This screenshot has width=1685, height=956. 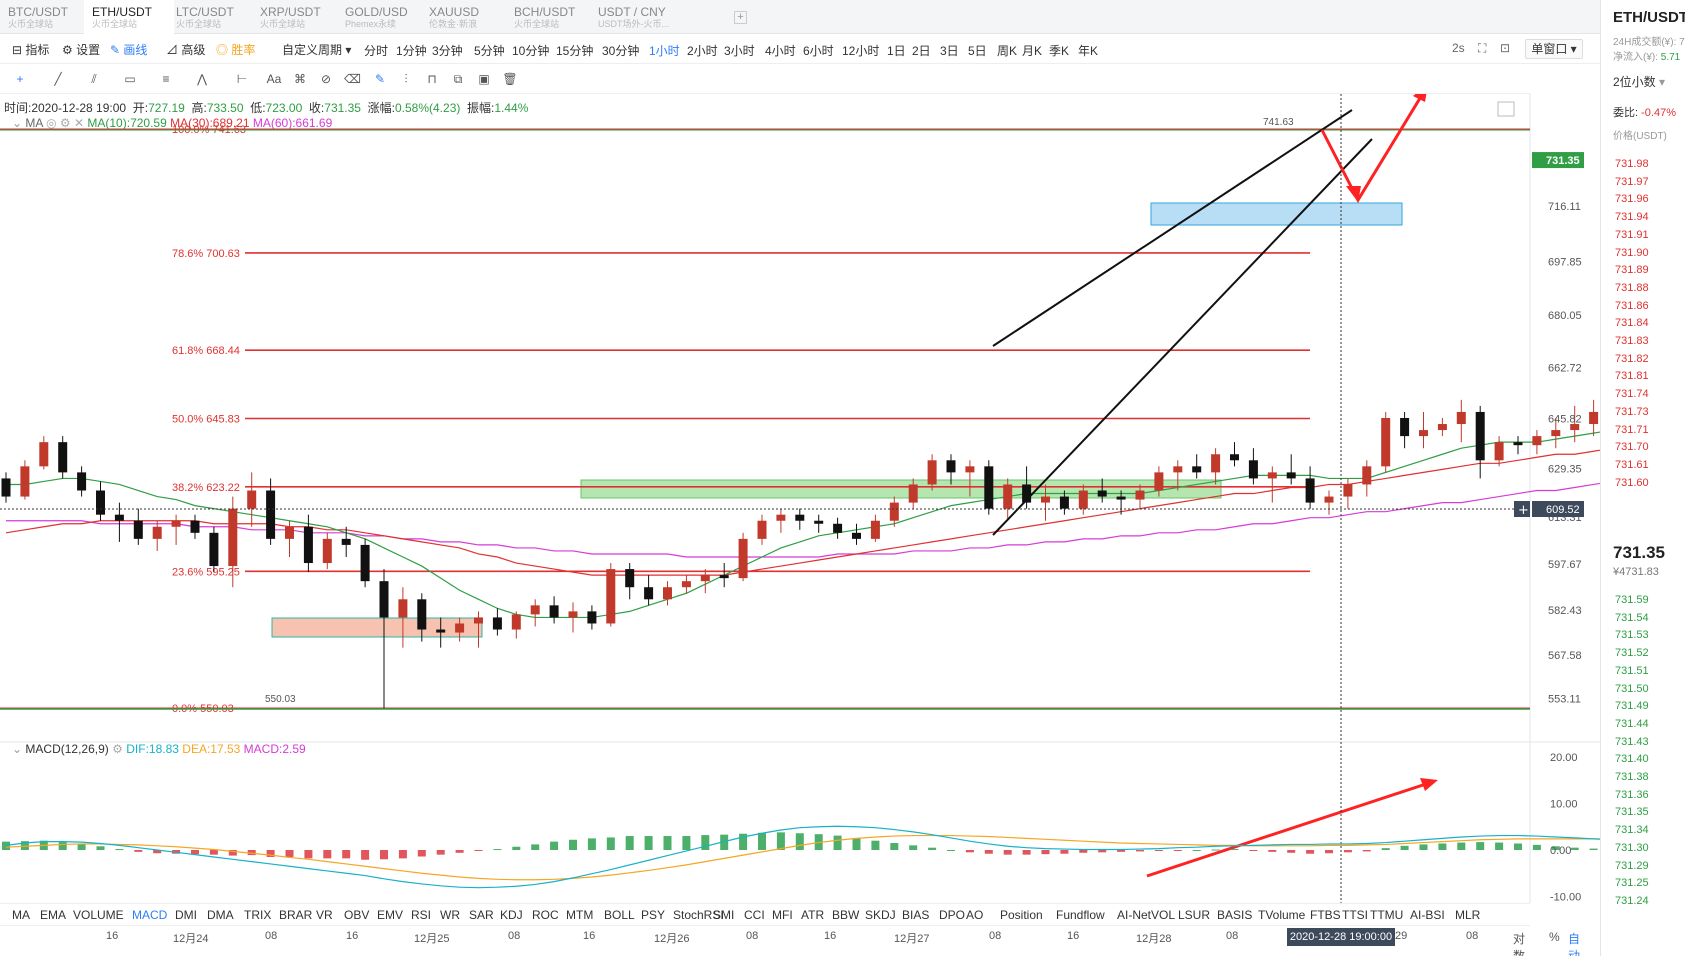 I want to click on trend-line-icon: ╱, so click(x=58, y=79).